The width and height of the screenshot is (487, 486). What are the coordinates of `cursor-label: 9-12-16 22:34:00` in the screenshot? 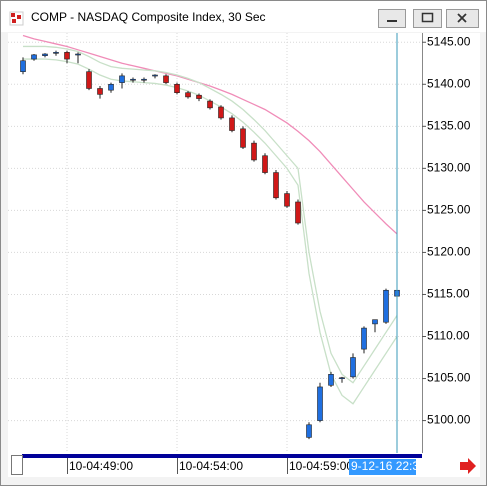 It's located at (397, 466).